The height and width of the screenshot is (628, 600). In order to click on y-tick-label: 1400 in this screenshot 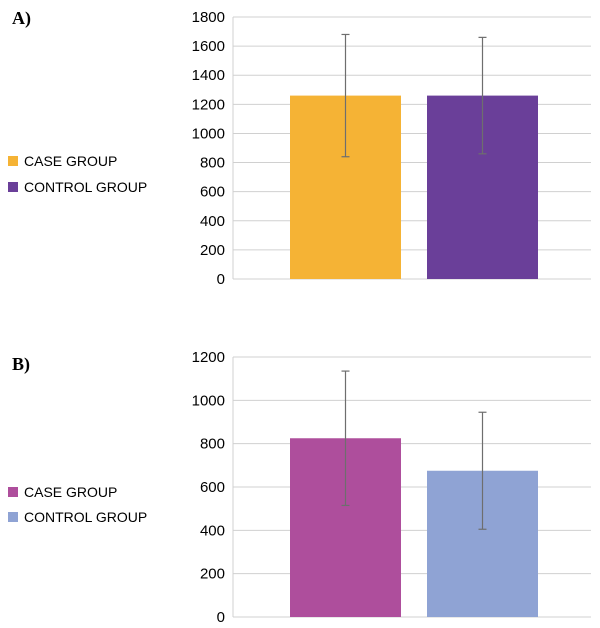, I will do `click(208, 75)`.